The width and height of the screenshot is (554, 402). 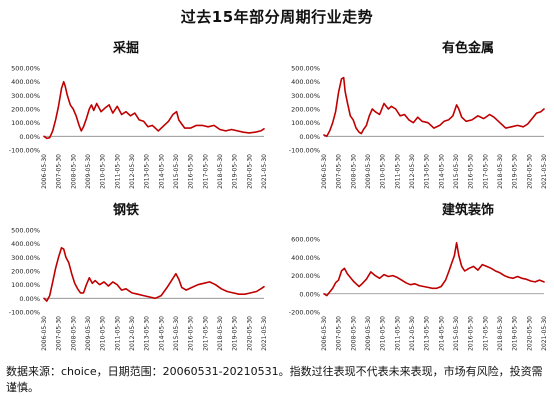 I want to click on y-tick-label: -200.00%, so click(x=304, y=313).